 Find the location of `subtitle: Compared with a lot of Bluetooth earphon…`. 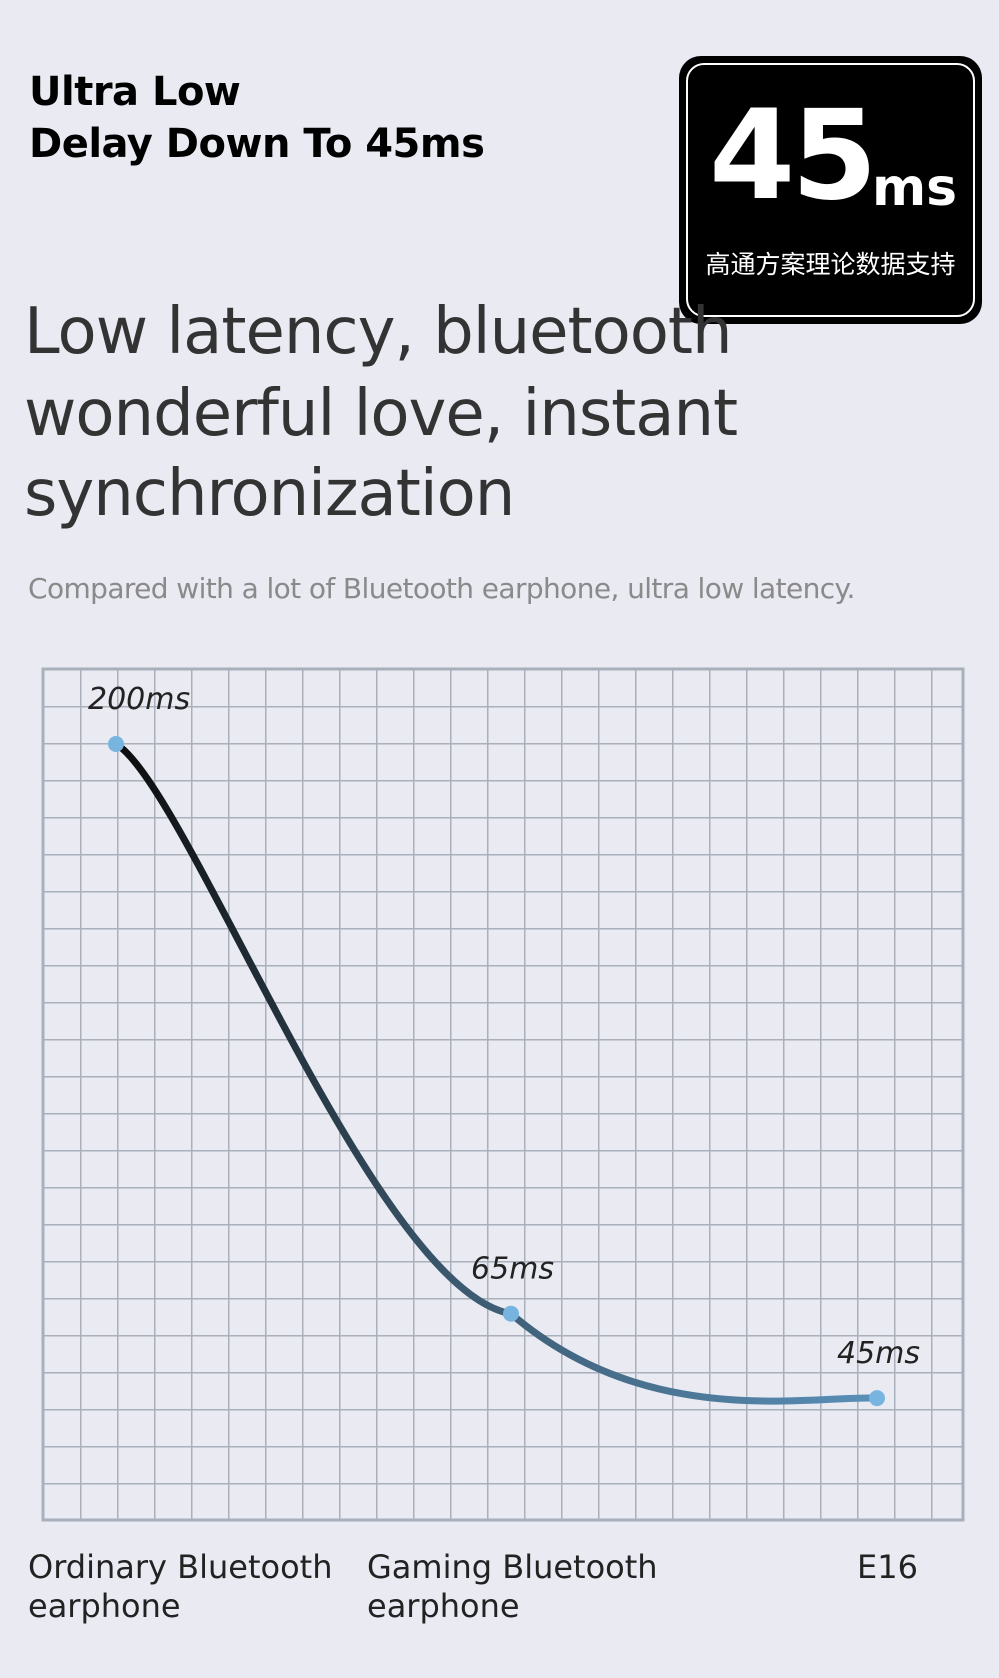

subtitle: Compared with a lot of Bluetooth earphon… is located at coordinates (441, 588).